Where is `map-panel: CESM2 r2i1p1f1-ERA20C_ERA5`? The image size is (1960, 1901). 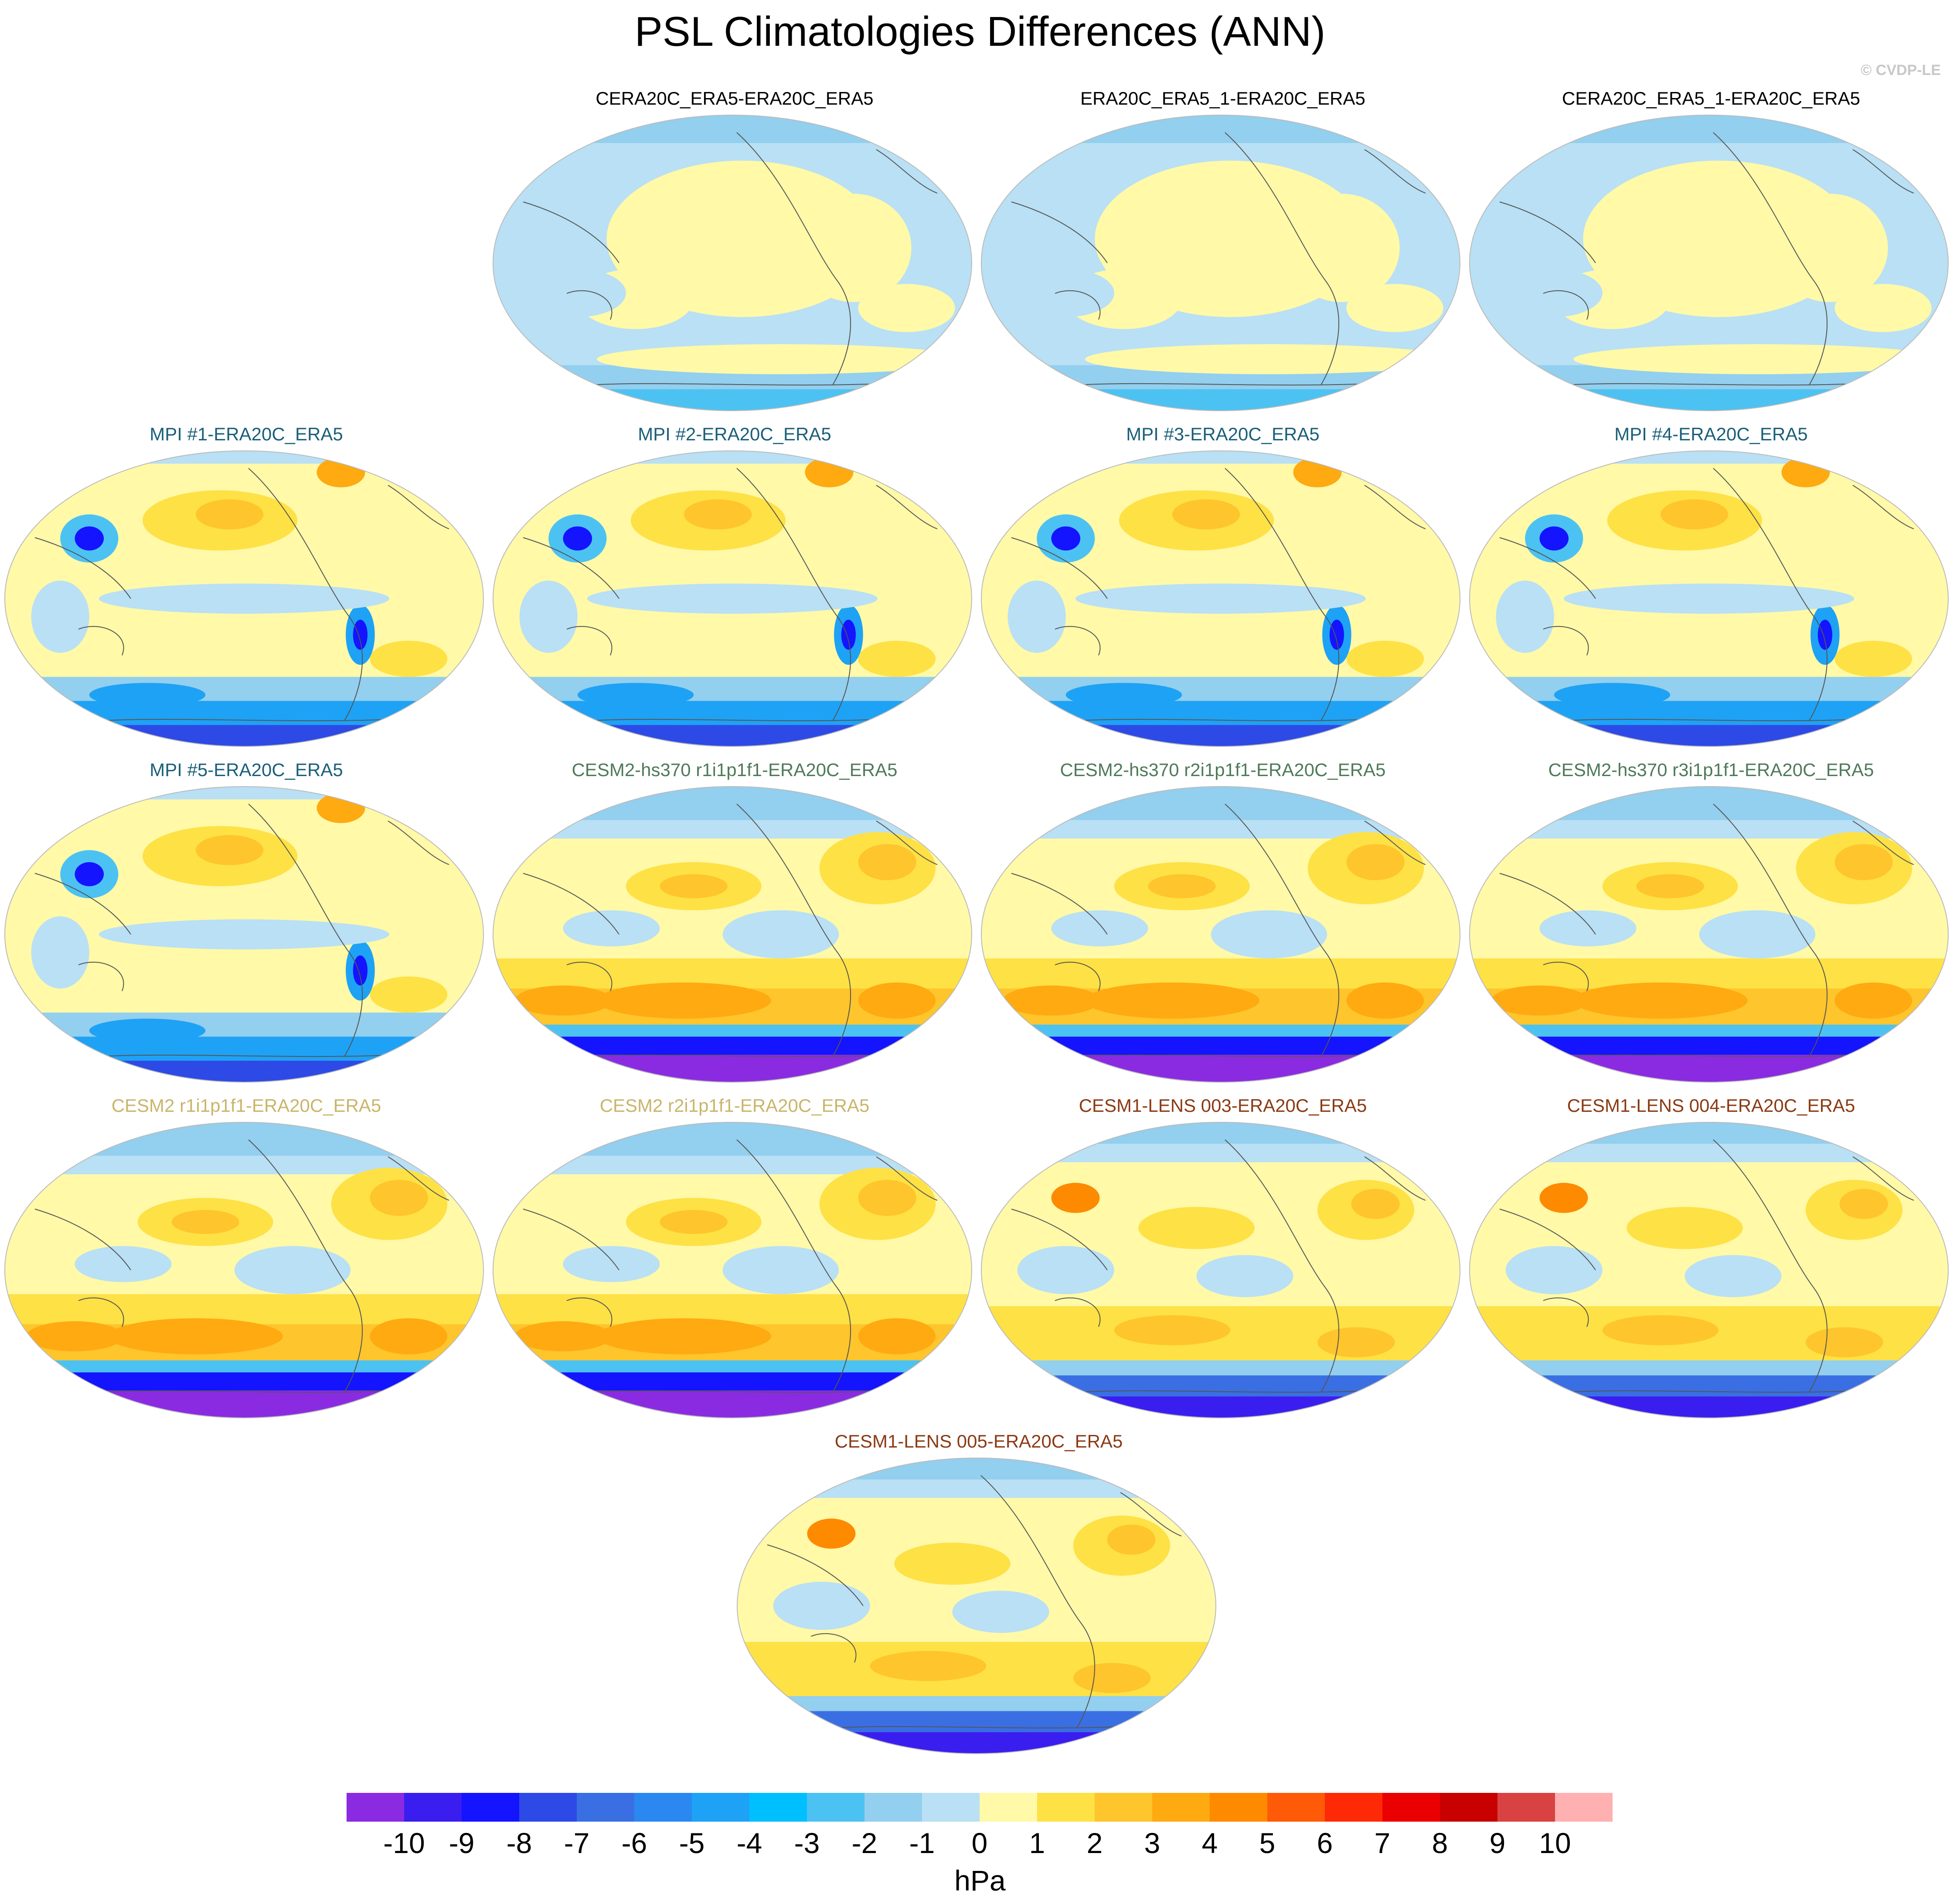
map-panel: CESM2 r2i1p1f1-ERA20C_ERA5 is located at coordinates (734, 1258).